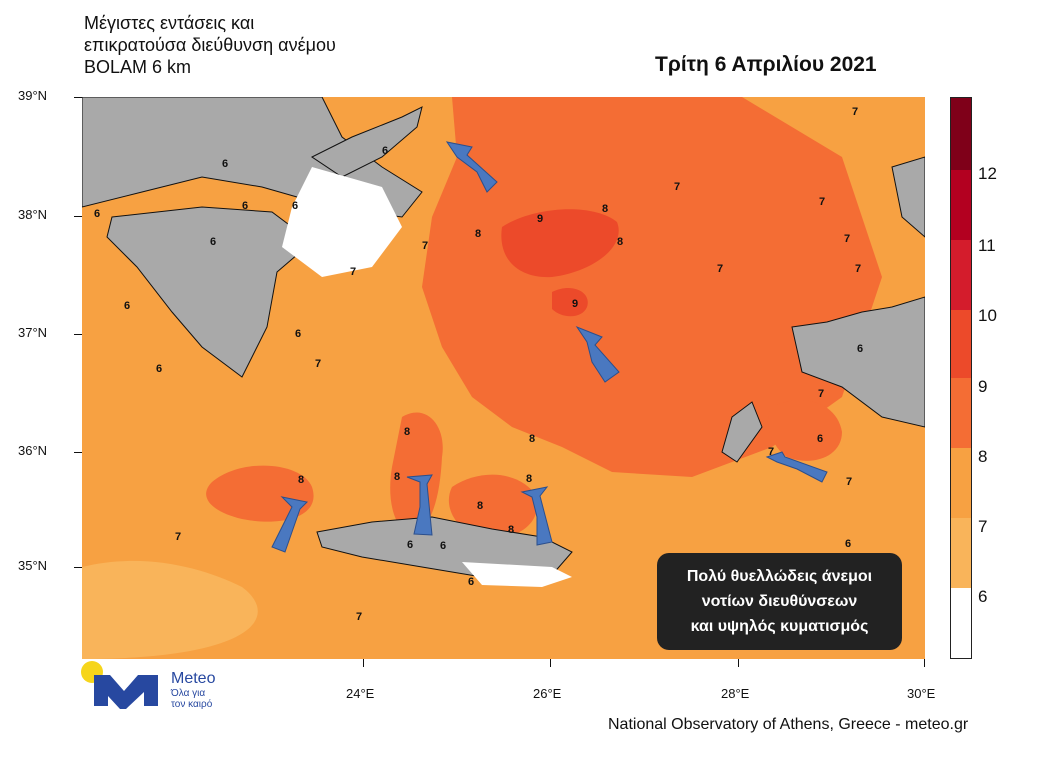 This screenshot has width=1043, height=760. I want to click on wind-arrow-kythira, so click(290, 524).